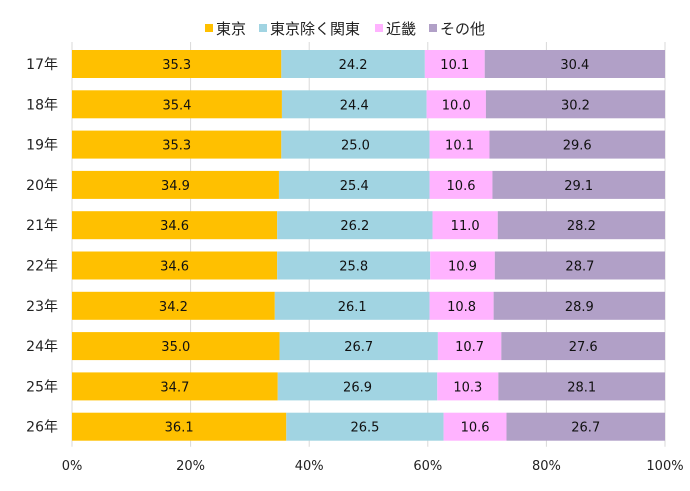  I want to click on data-label: 24.2, so click(353, 65).